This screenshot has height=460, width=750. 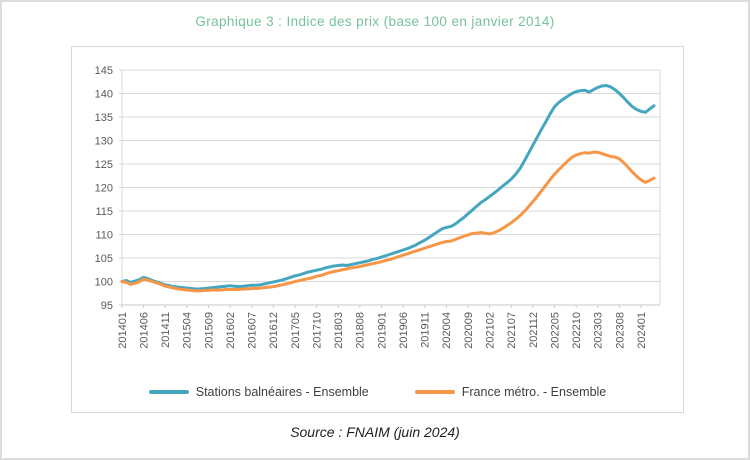 I want to click on y-tick-label: 115, so click(x=104, y=212).